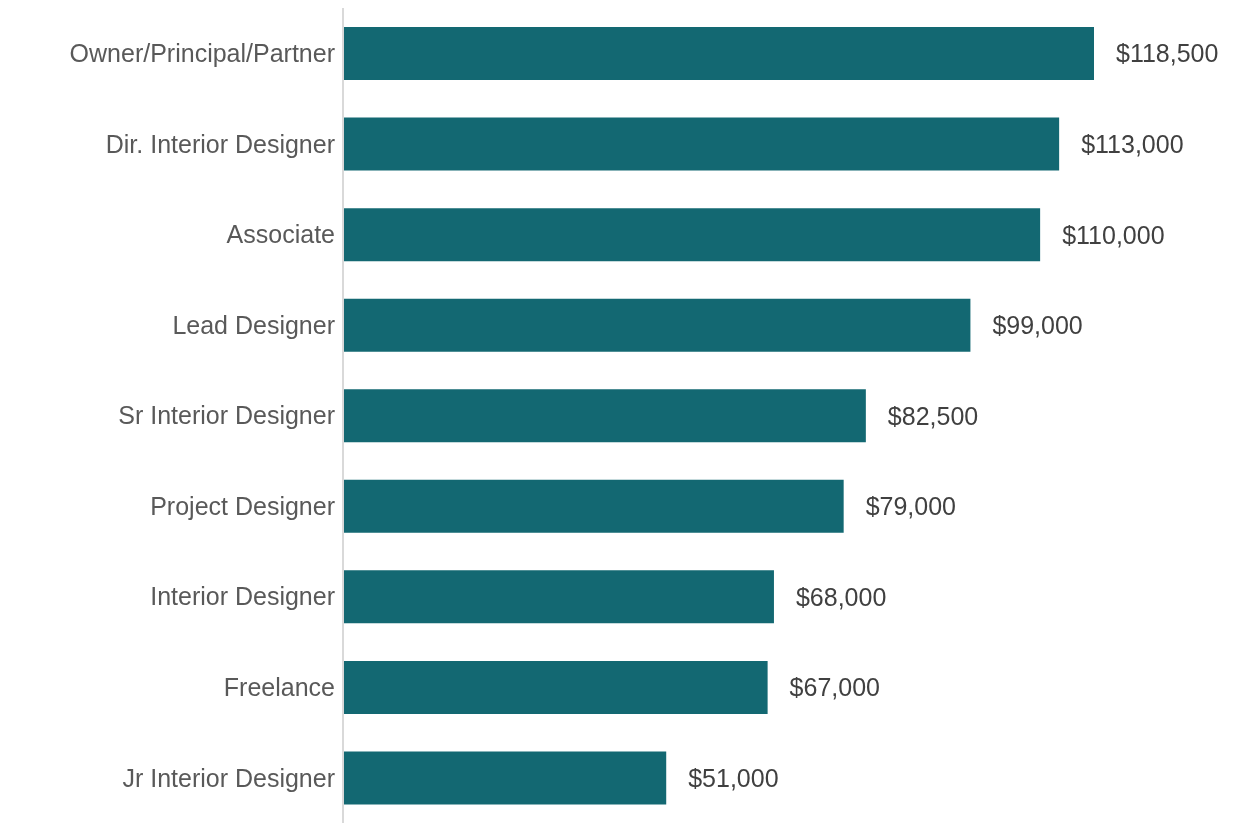 This screenshot has height=823, width=1252. What do you see at coordinates (1132, 143) in the screenshot?
I see `data-label: $113,000` at bounding box center [1132, 143].